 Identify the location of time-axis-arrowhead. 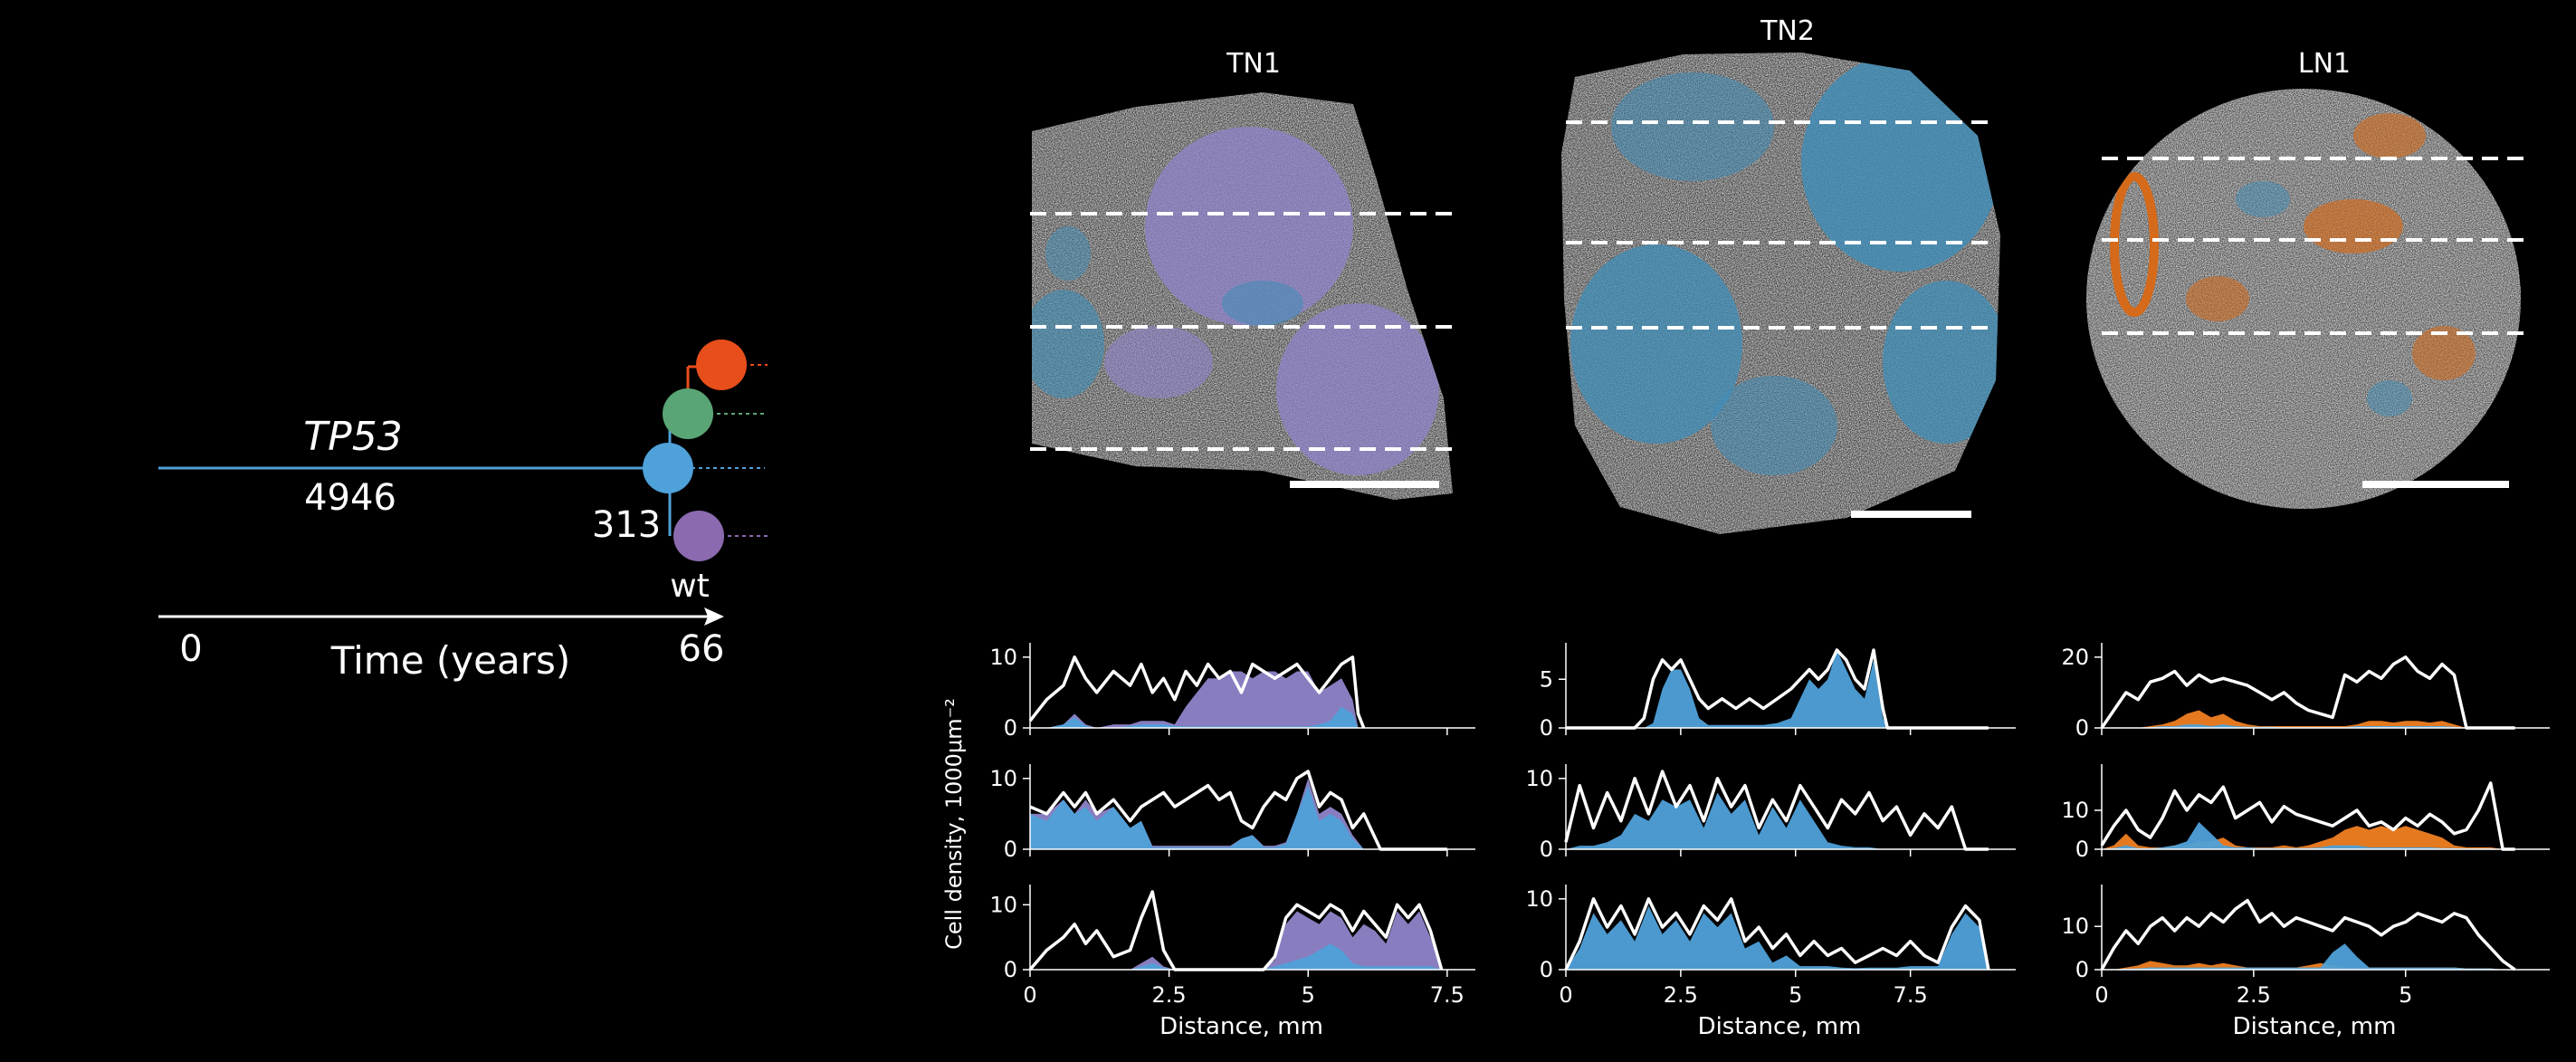
(714, 617).